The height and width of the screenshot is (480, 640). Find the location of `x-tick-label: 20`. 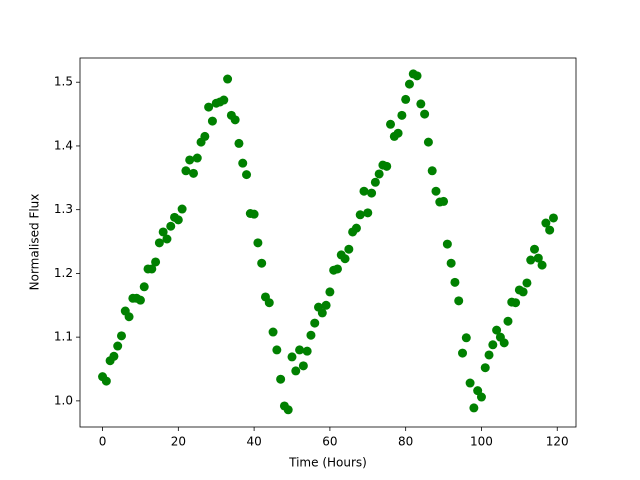

x-tick-label: 20 is located at coordinates (178, 442).